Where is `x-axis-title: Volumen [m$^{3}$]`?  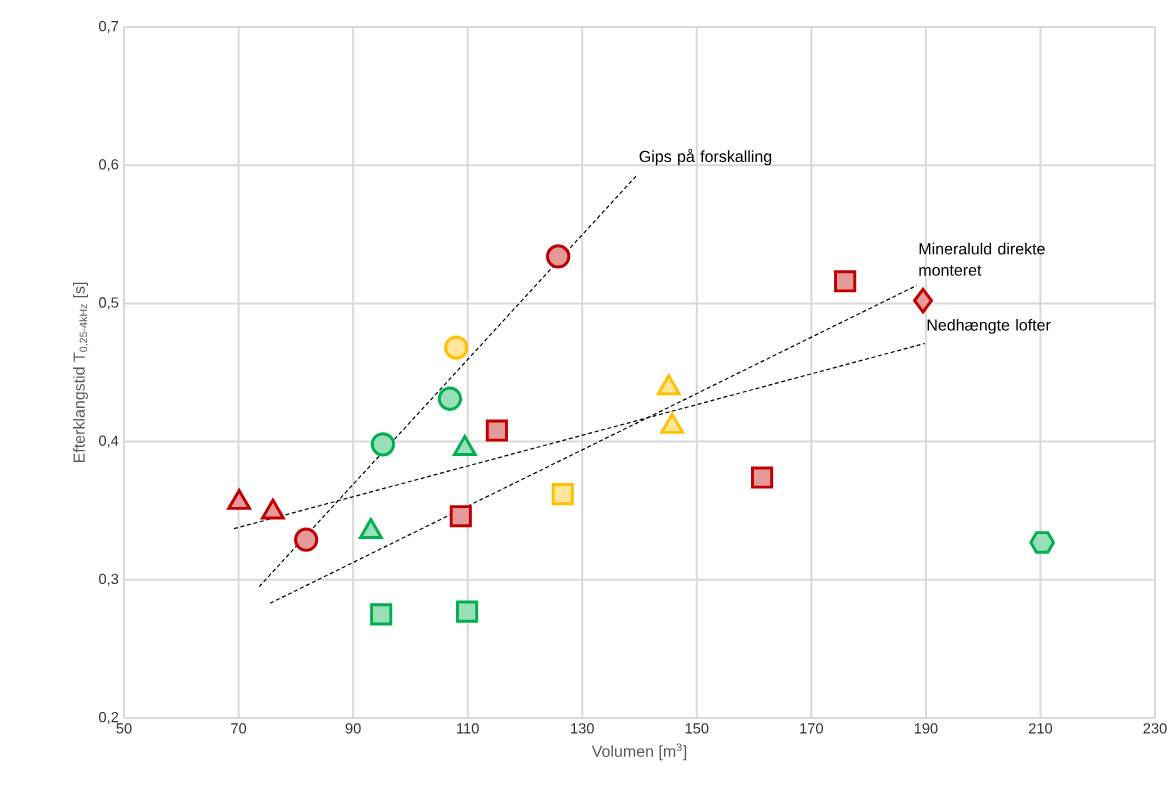
x-axis-title: Volumen [m$^{3}$] is located at coordinates (639, 752).